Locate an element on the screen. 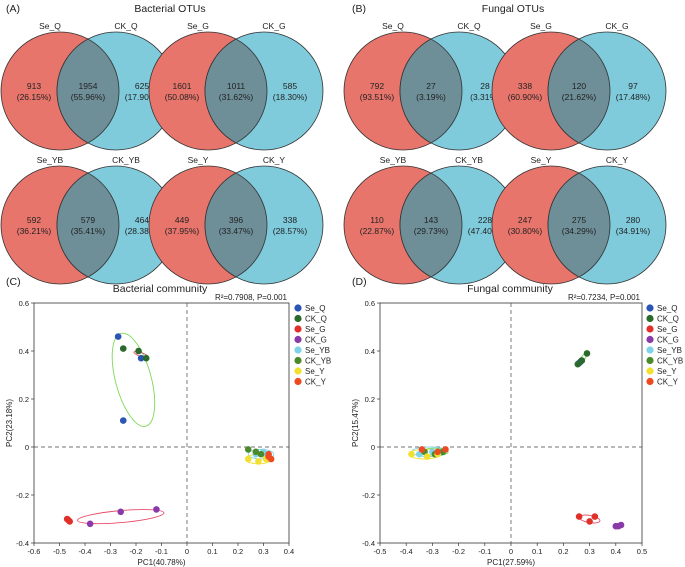 The image size is (685, 567). panel-label-b: (B) is located at coordinates (359, 9).